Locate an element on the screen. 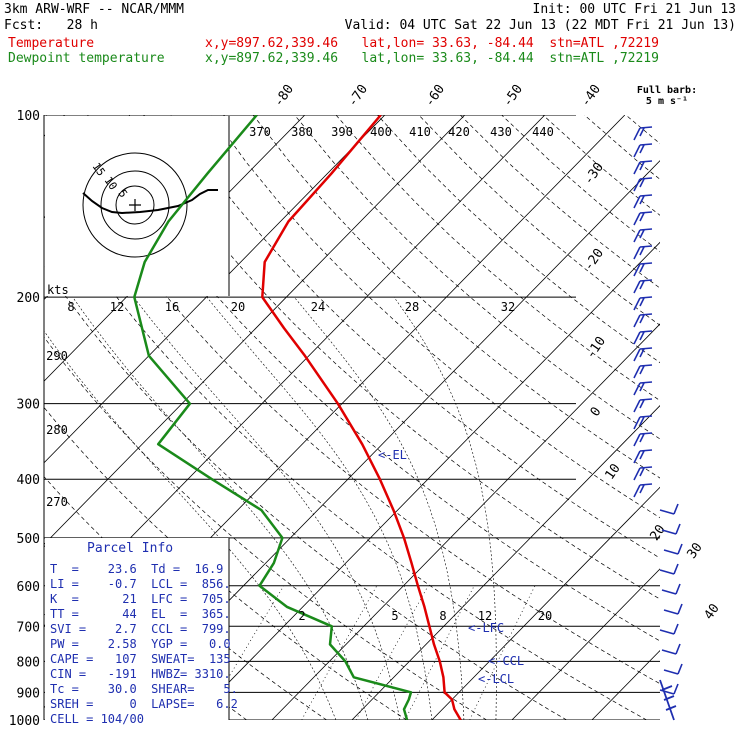 This screenshot has width=740, height=740. hodograph-ring is located at coordinates (135, 205).